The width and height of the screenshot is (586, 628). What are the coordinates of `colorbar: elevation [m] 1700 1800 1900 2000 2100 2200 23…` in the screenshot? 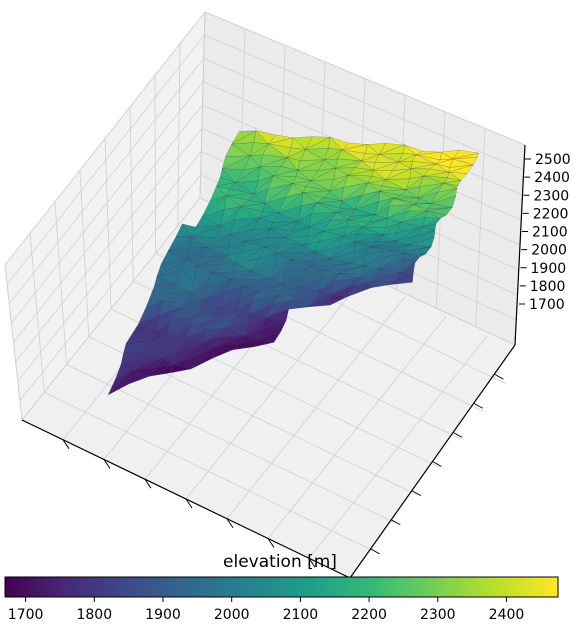 It's located at (281, 587).